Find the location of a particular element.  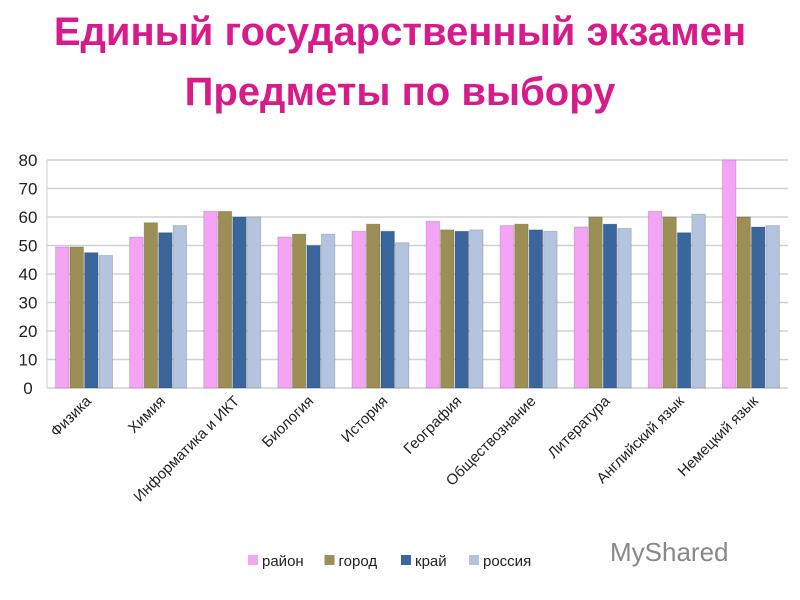

x-tick-label: Литература is located at coordinates (580, 427).